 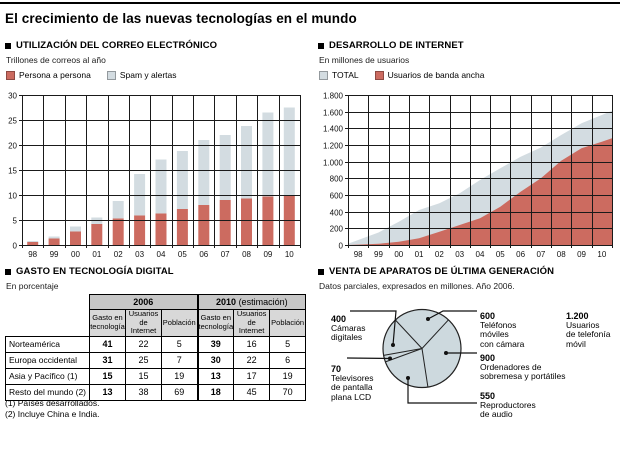 What do you see at coordinates (452, 315) in the screenshot?
I see `connector-telefonos` at bounding box center [452, 315].